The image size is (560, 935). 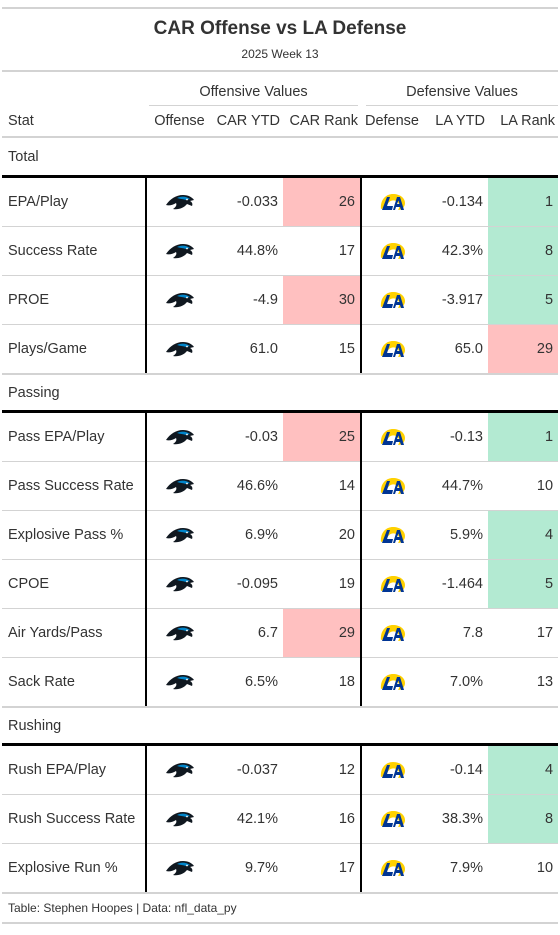 What do you see at coordinates (322, 535) in the screenshot?
I see `car-rank-value: 20` at bounding box center [322, 535].